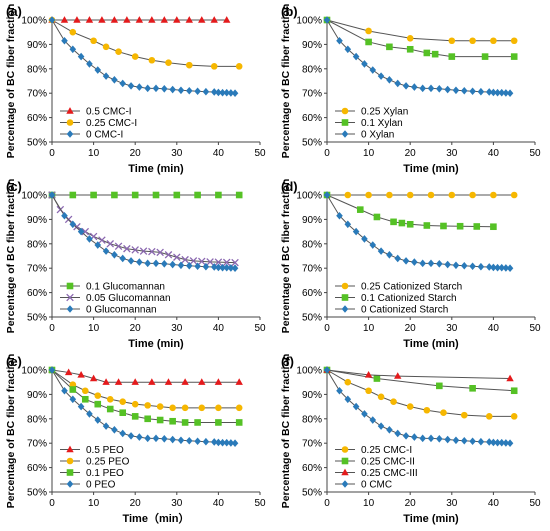 Image resolution: width=550 pixels, height=531 pixels. I want to click on x-tick-label: 40, so click(219, 328).